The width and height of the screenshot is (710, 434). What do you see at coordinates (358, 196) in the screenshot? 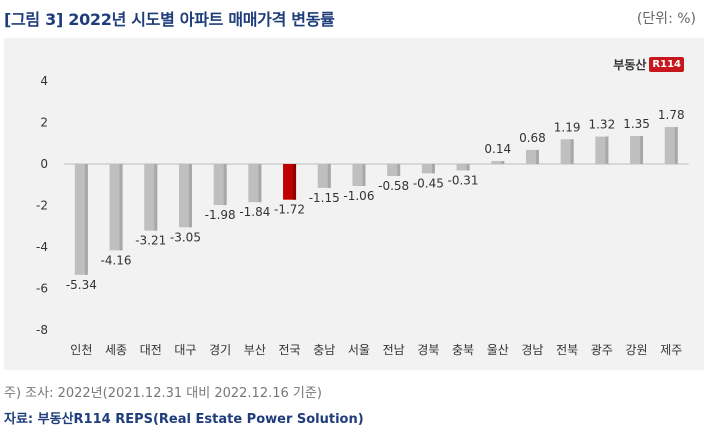
I see `data-label: -1.06` at bounding box center [358, 196].